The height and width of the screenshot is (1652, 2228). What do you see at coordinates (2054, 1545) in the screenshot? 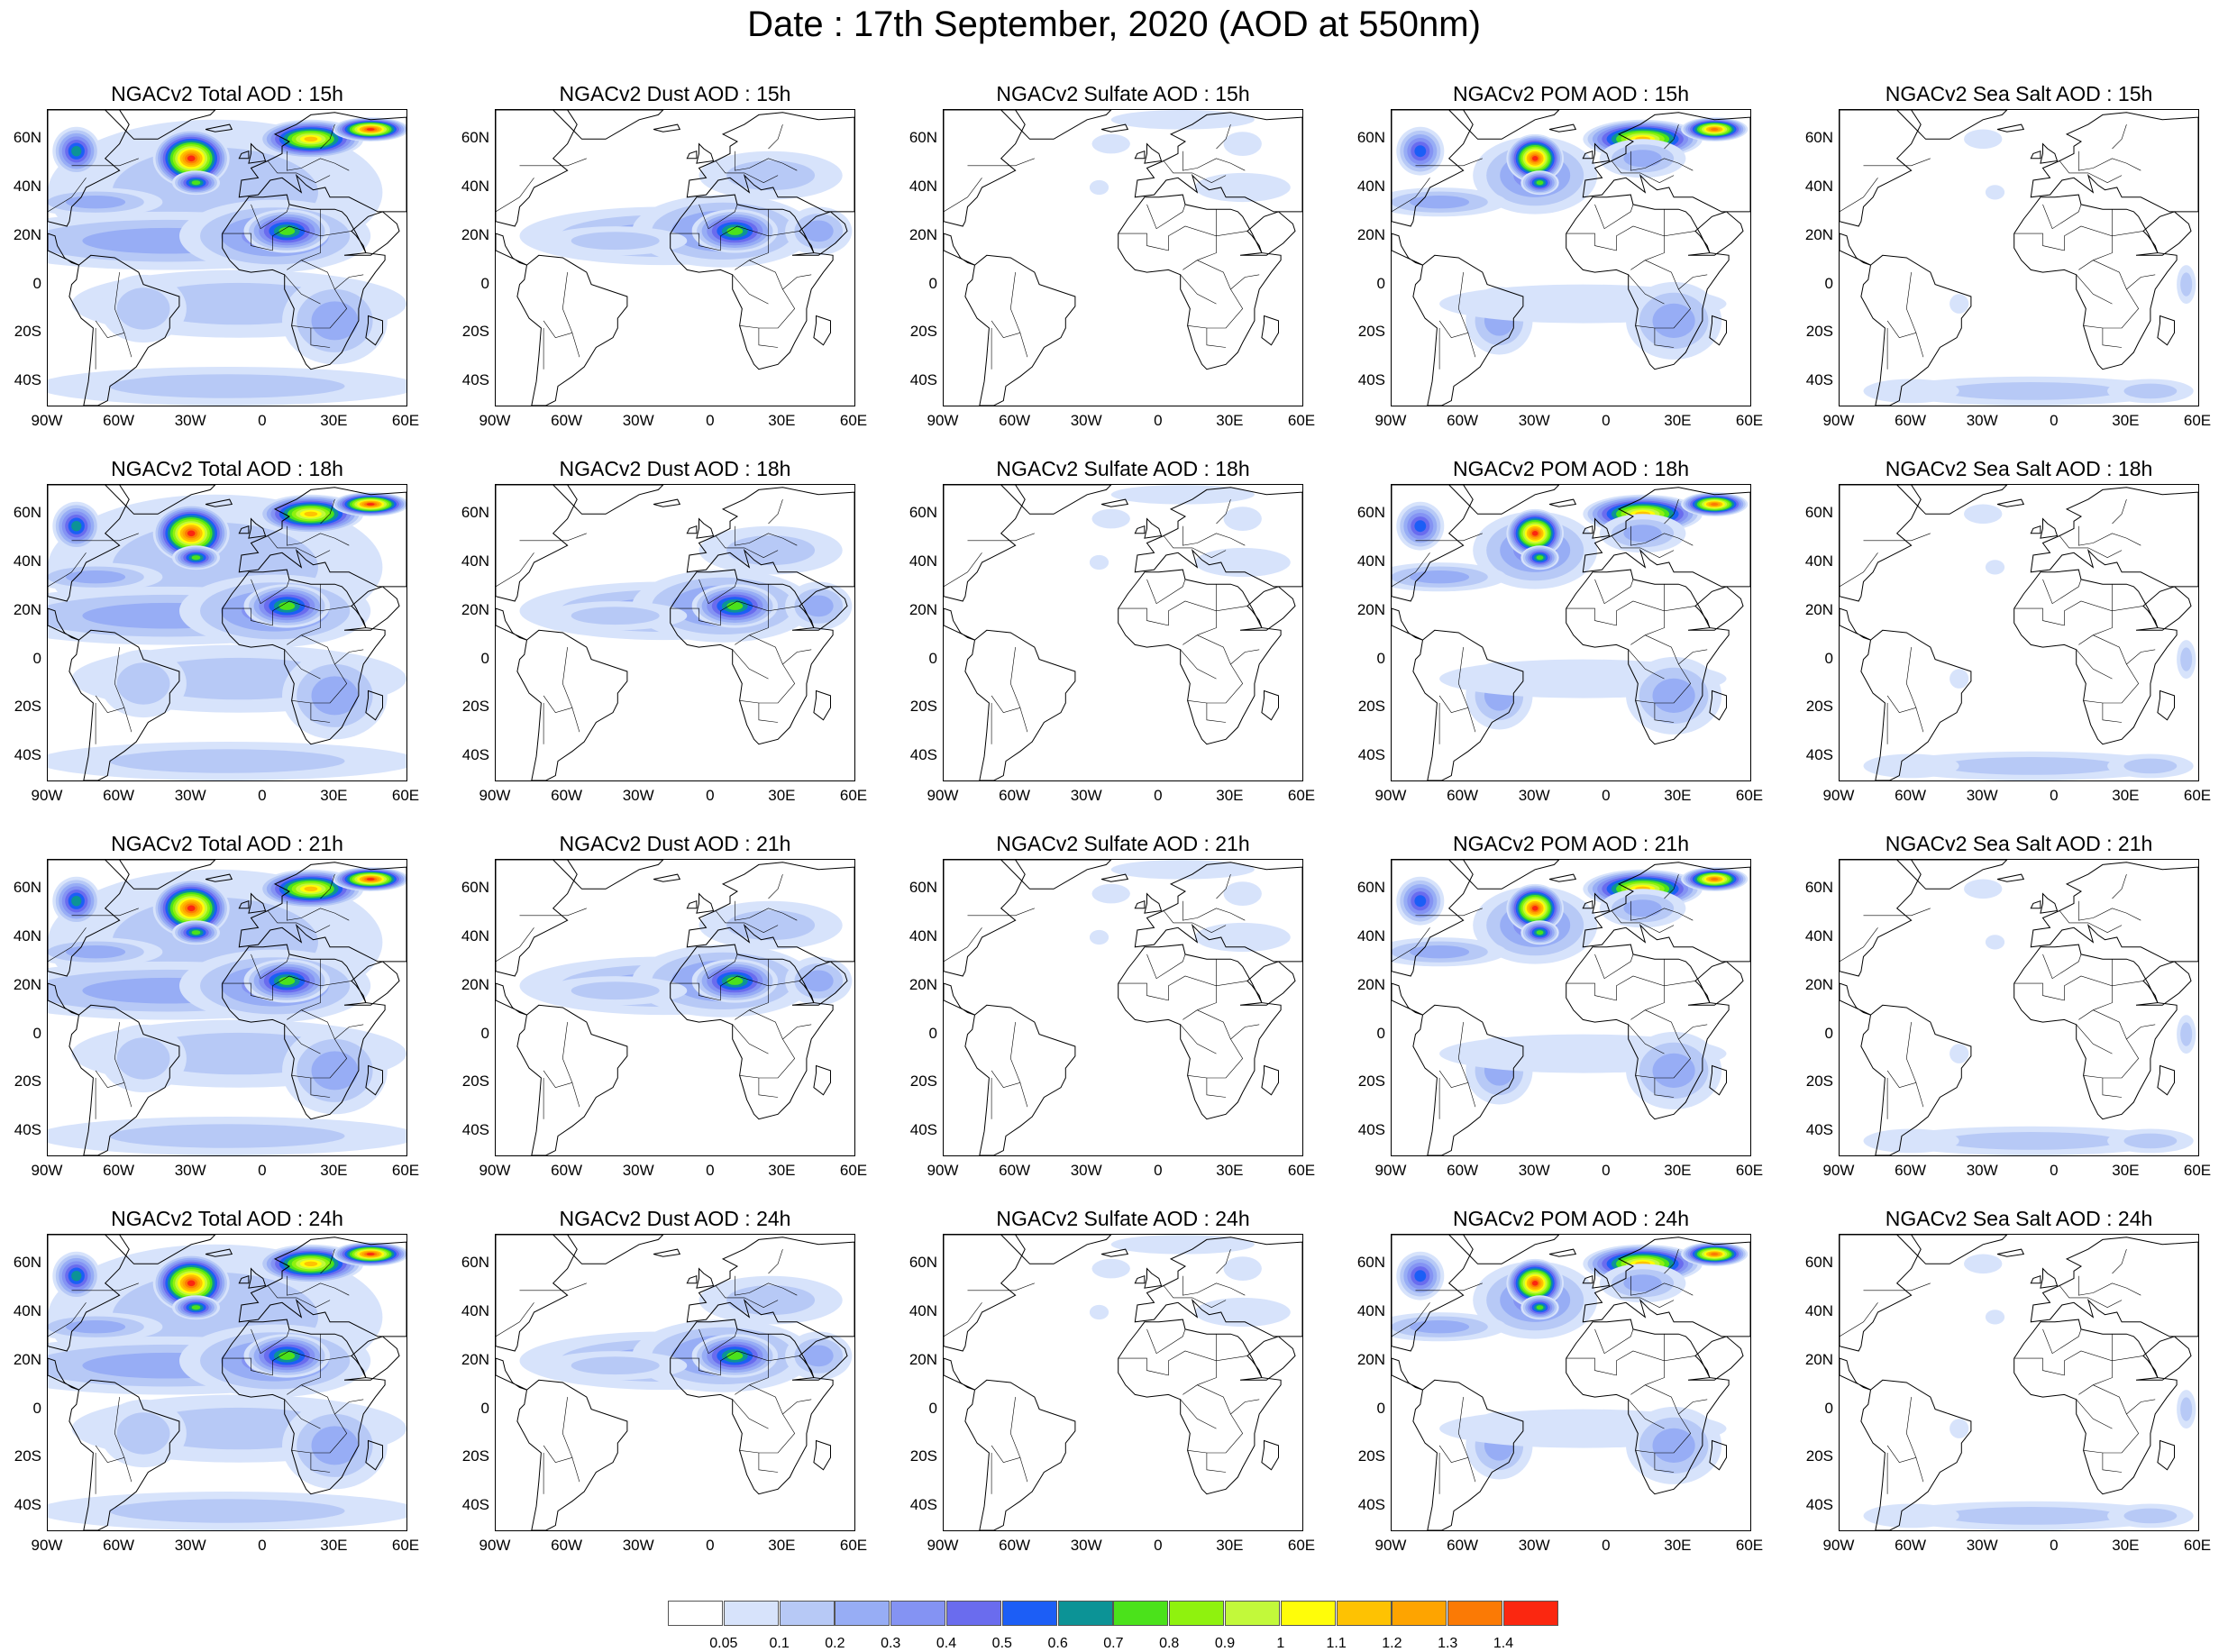
I see `lon-tick-label: 0` at bounding box center [2054, 1545].